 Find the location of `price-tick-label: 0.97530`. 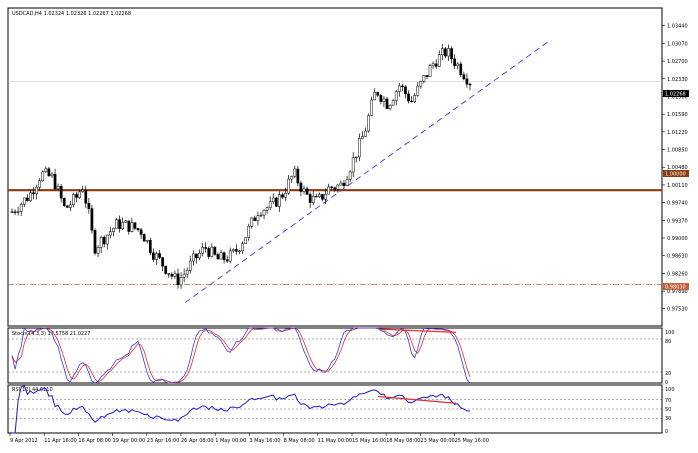

price-tick-label: 0.97530 is located at coordinates (677, 309).